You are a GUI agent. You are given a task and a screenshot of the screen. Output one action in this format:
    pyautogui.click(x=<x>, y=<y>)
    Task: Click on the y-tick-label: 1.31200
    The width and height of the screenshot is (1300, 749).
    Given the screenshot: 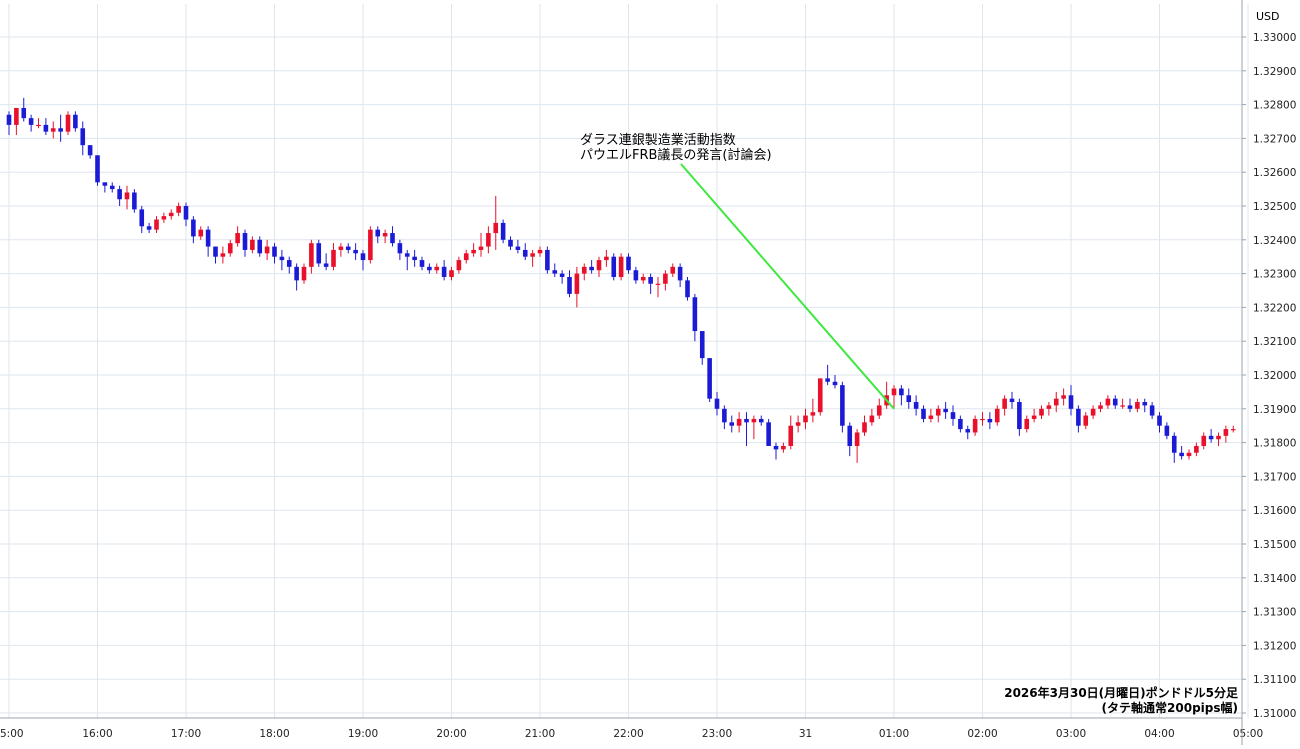 What is the action you would take?
    pyautogui.click(x=1274, y=646)
    